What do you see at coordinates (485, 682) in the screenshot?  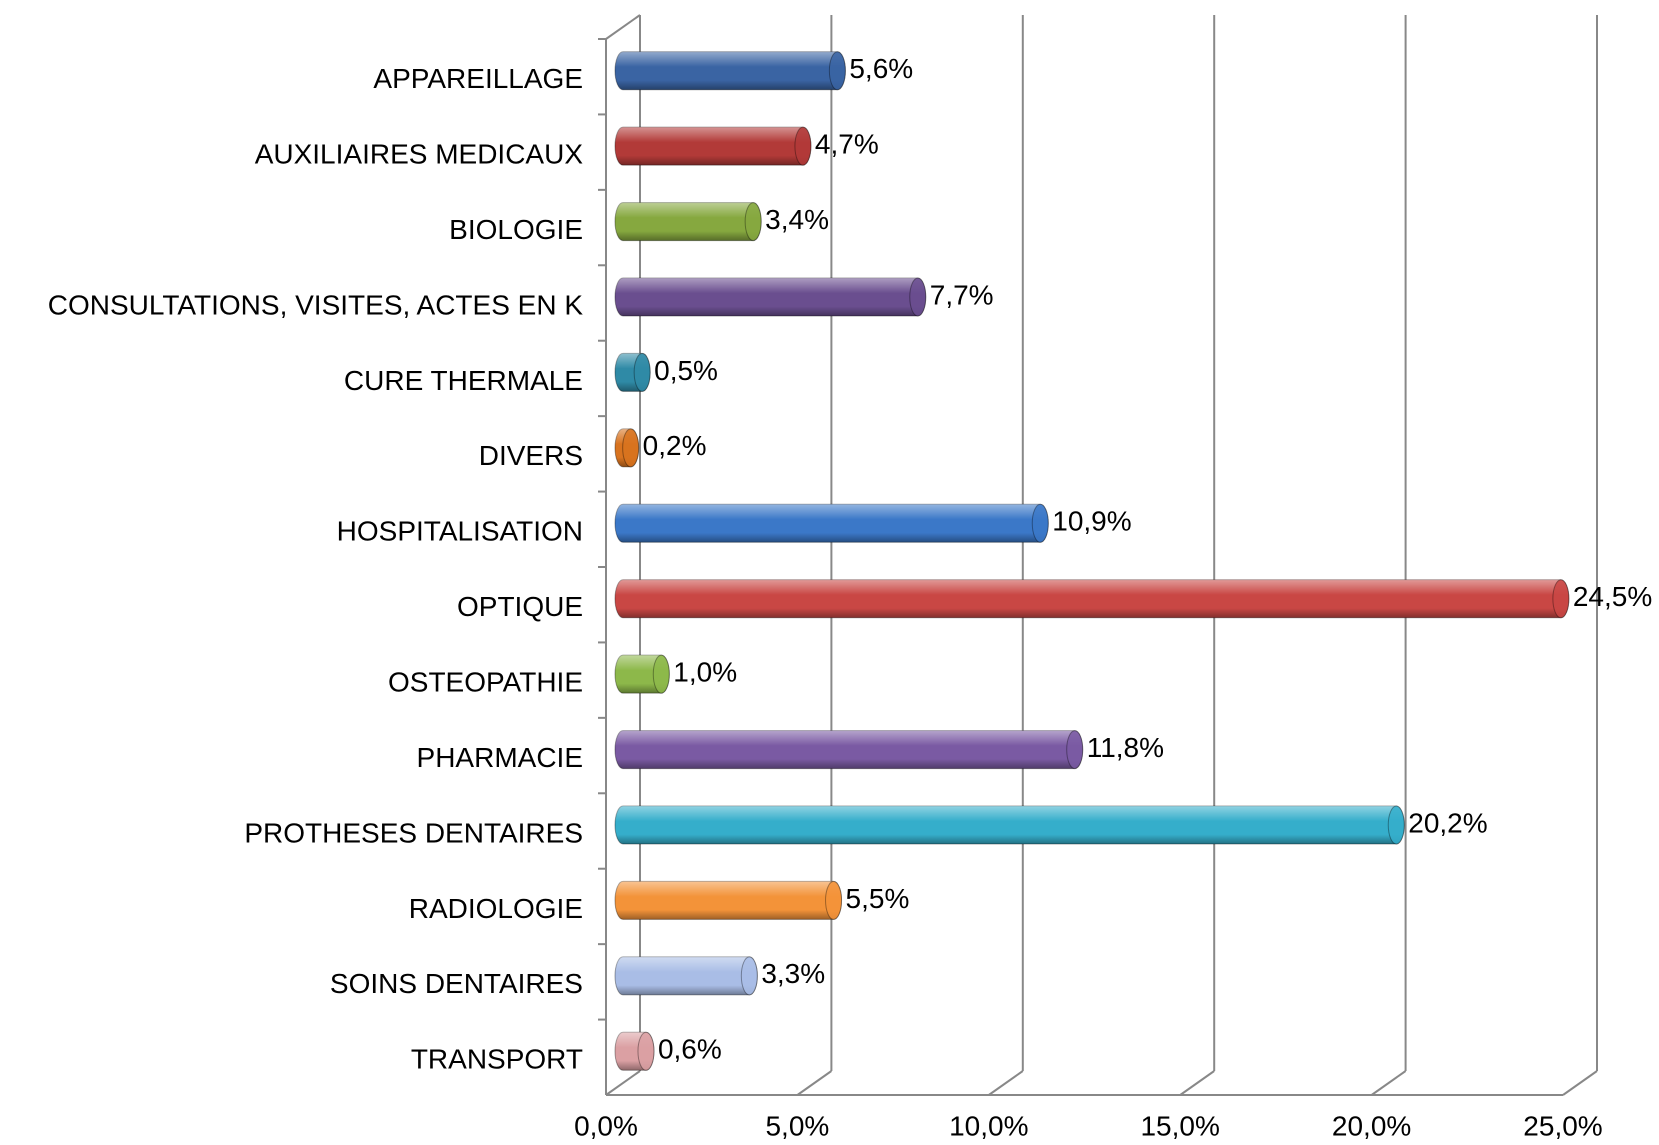 I see `y-tick-label: OSTEOPATHIE` at bounding box center [485, 682].